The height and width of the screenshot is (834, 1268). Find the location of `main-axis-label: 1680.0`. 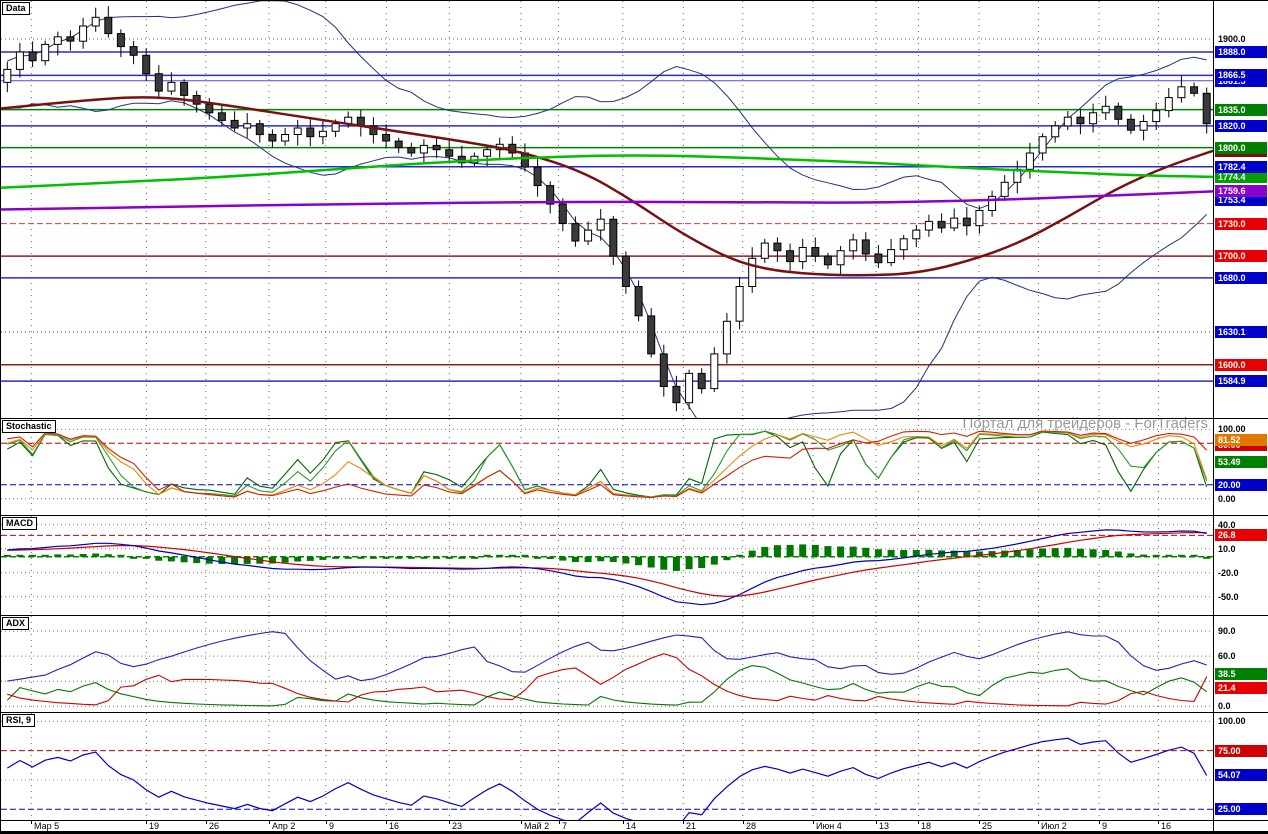

main-axis-label: 1680.0 is located at coordinates (1241, 278).